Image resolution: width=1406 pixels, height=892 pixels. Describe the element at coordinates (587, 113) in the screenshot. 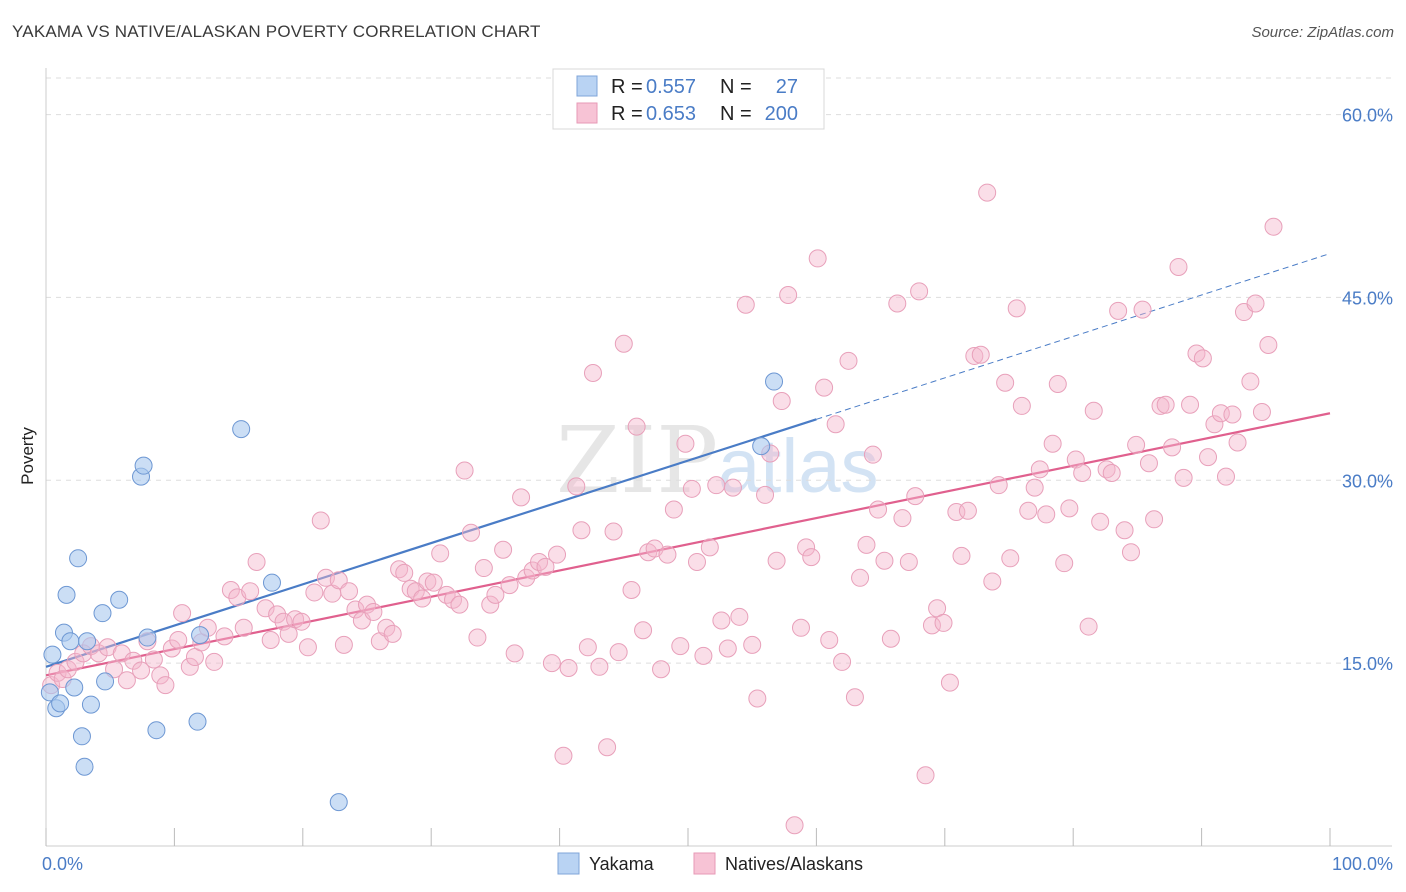

I see `legend-swatch-natives` at that location.